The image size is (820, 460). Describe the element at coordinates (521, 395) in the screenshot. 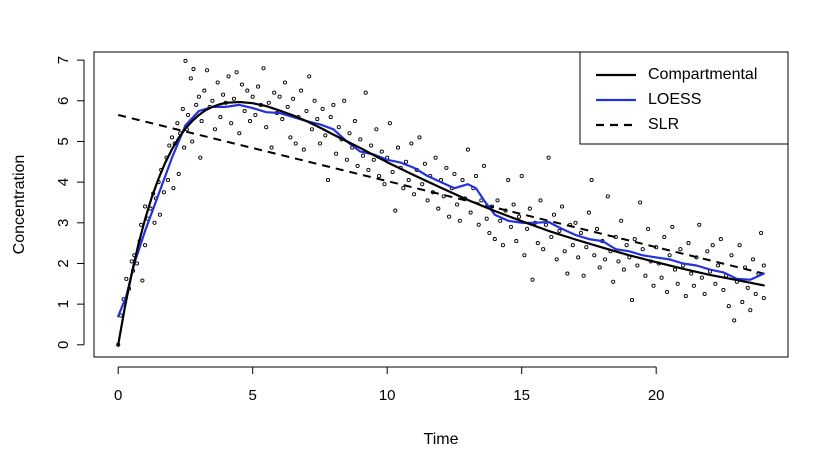

I see `x-tick-label: 15` at that location.